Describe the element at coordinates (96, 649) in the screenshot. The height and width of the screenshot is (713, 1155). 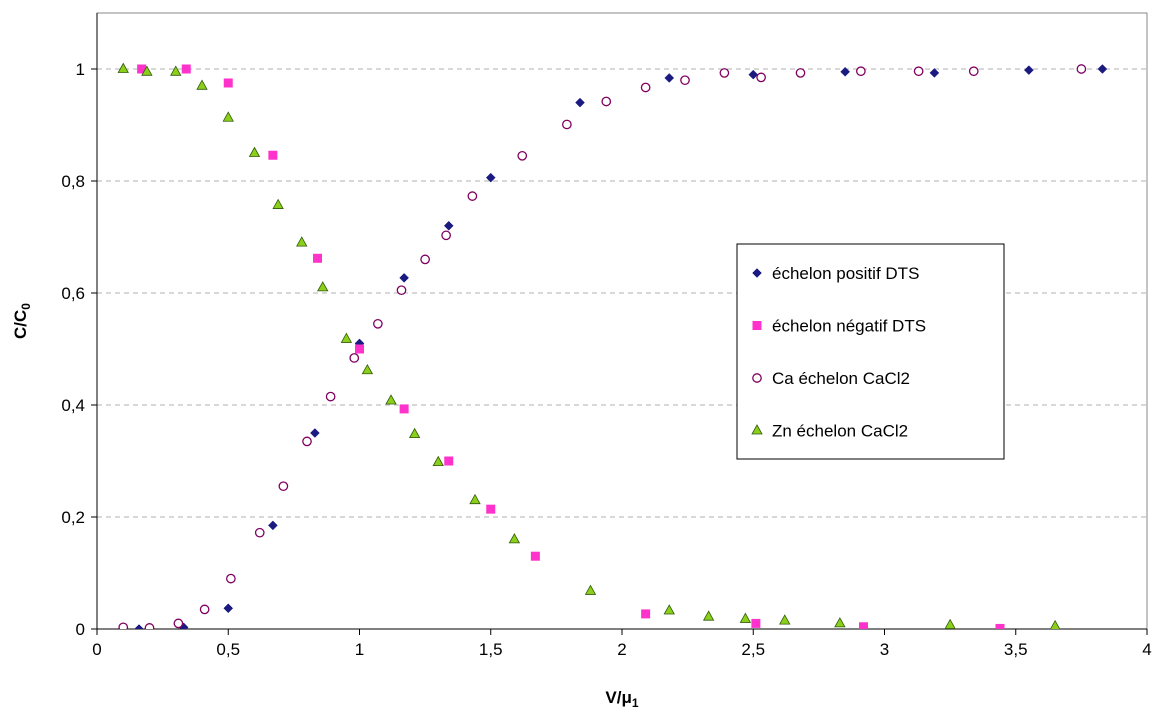
I see `x-tick-label: 0` at that location.